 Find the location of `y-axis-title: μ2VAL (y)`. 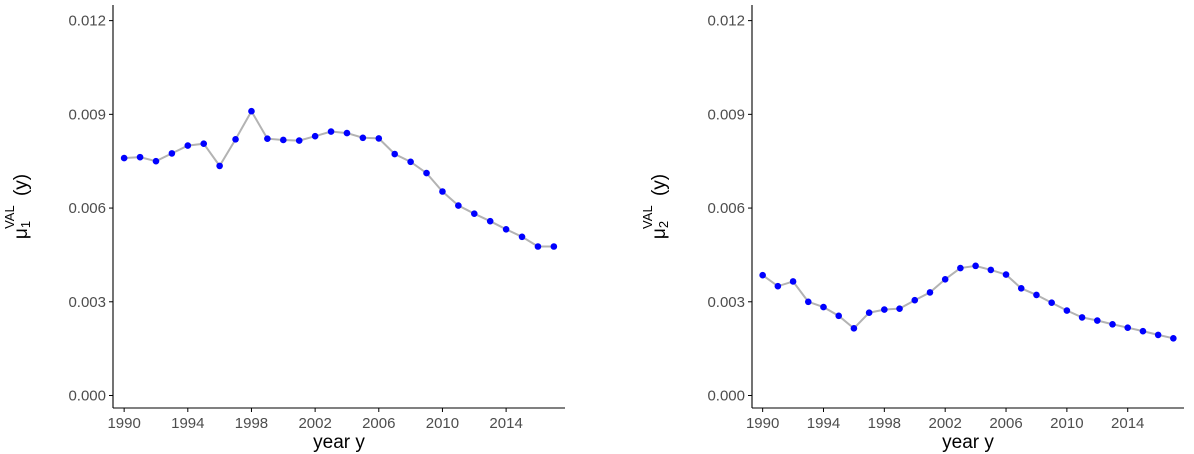

y-axis-title: μ2VAL (y) is located at coordinates (655, 206).